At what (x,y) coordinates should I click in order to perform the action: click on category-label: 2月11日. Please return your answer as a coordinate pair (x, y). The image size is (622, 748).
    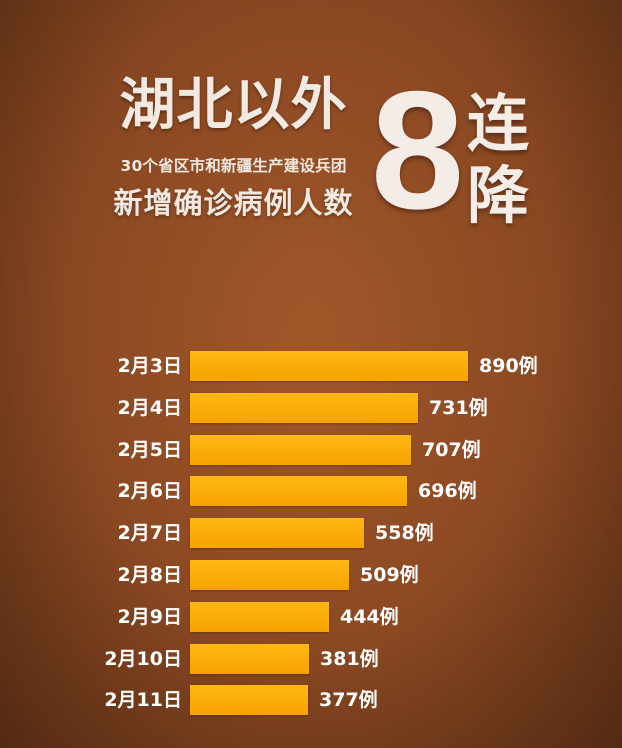
    Looking at the image, I should click on (143, 700).